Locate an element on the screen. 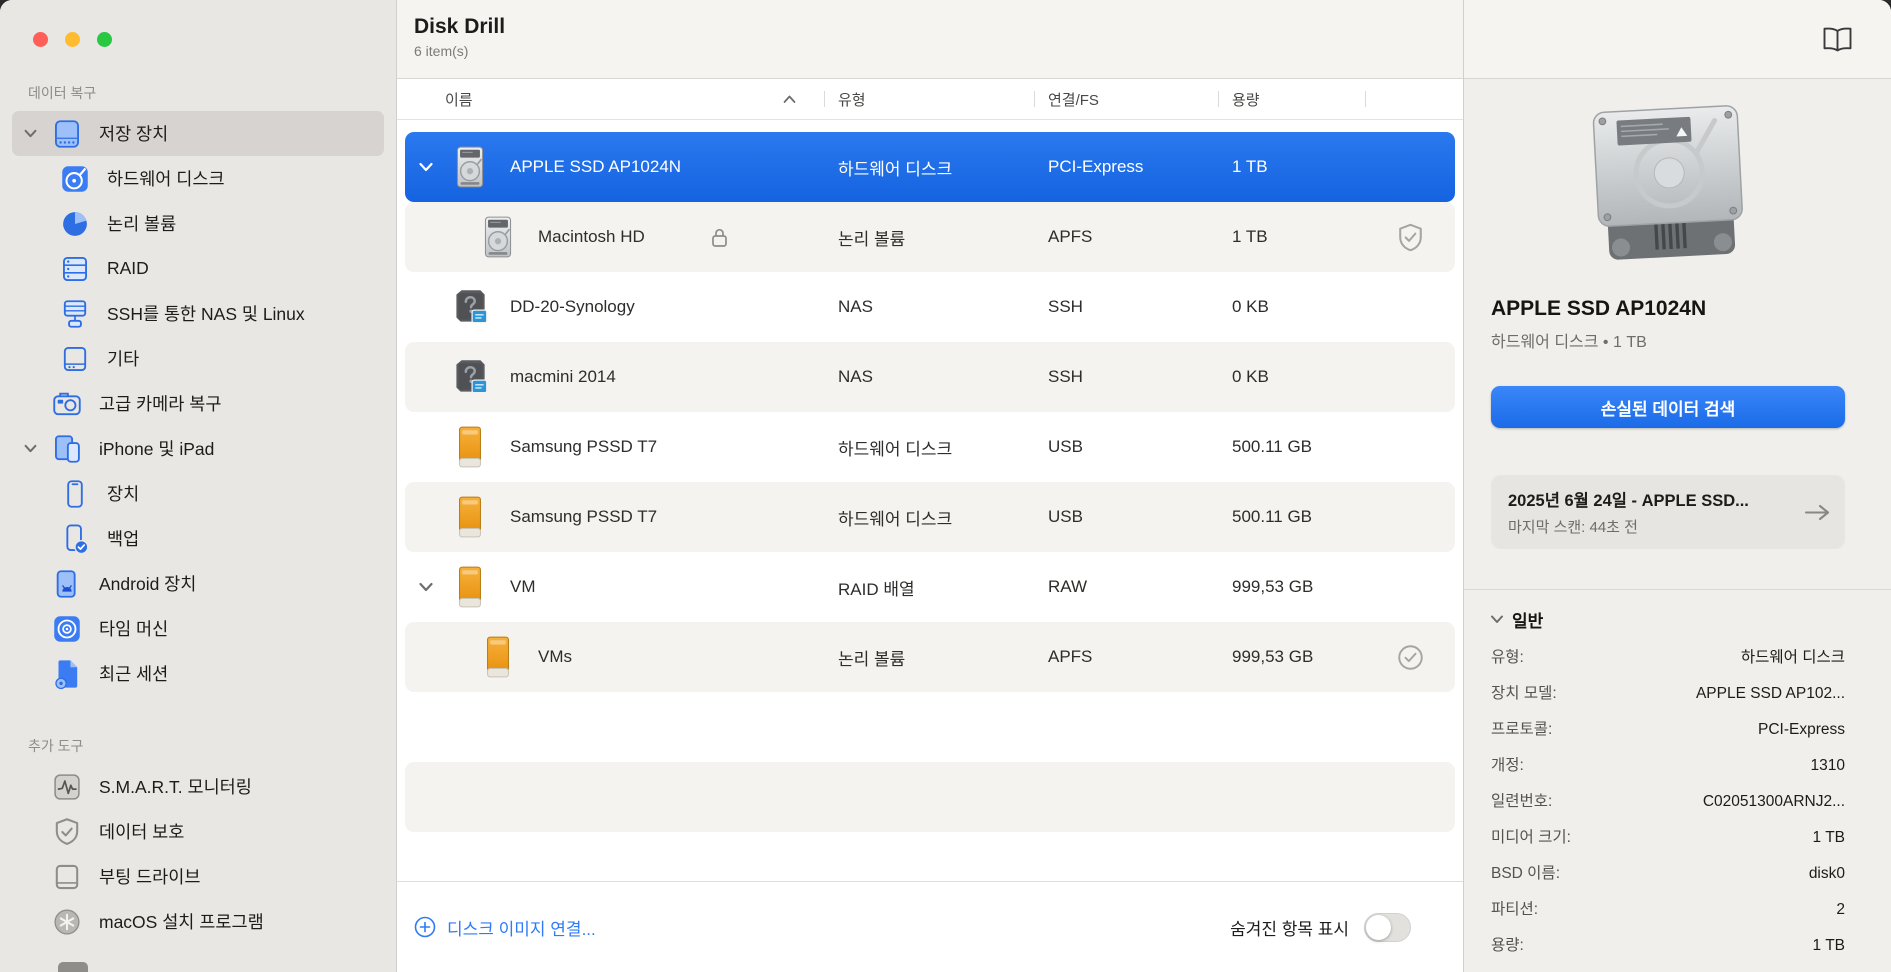  sidebar-item: 하드웨어 디스크 is located at coordinates (198, 178).